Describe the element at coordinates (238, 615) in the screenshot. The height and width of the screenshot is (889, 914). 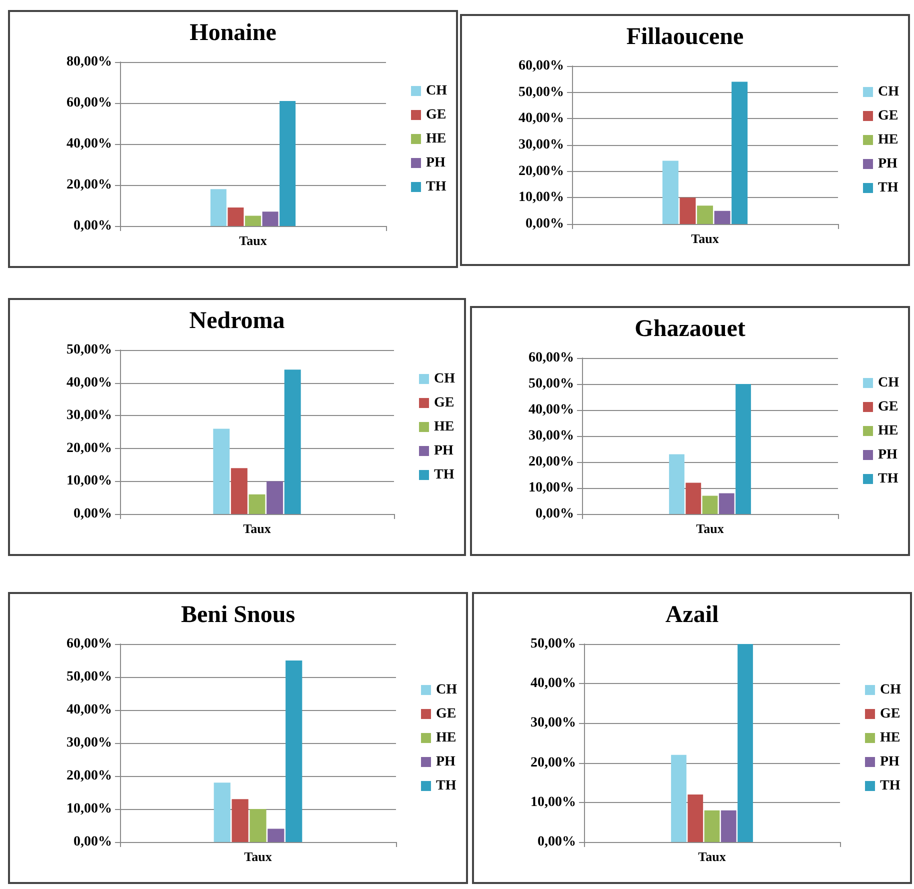
I see `chart-title: Beni Snous` at that location.